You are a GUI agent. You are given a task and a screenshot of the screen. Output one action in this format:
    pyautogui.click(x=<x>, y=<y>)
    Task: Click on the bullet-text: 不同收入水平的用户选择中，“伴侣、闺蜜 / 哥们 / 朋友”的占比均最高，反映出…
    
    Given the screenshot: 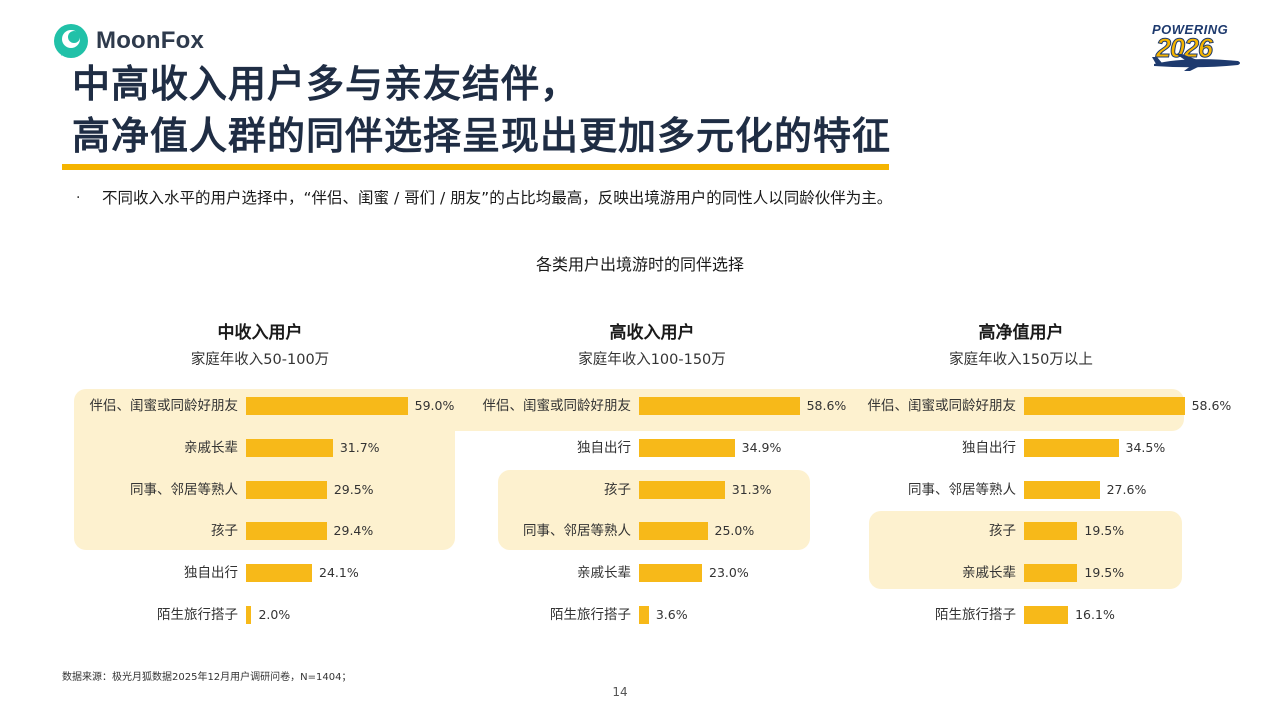 What is the action you would take?
    pyautogui.click(x=497, y=198)
    